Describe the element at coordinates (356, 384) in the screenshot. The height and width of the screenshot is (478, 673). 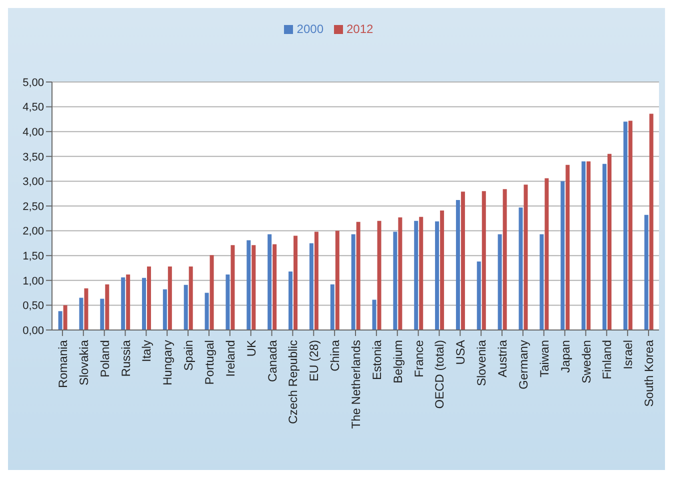
I see `x-tick-label: The Netherlands` at that location.